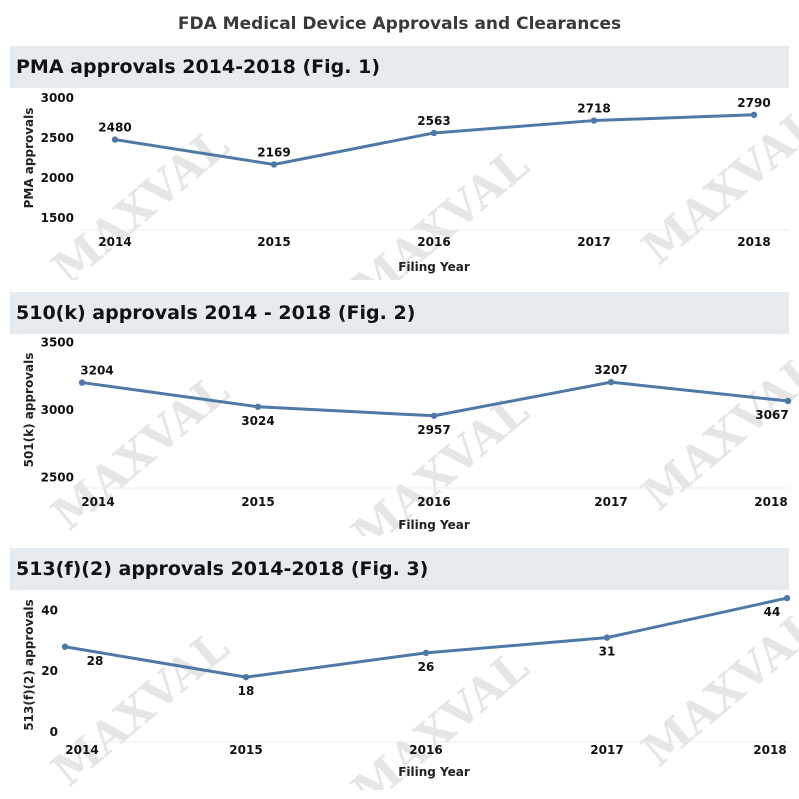 The width and height of the screenshot is (799, 799). Describe the element at coordinates (96, 371) in the screenshot. I see `data-label: 3204` at that location.